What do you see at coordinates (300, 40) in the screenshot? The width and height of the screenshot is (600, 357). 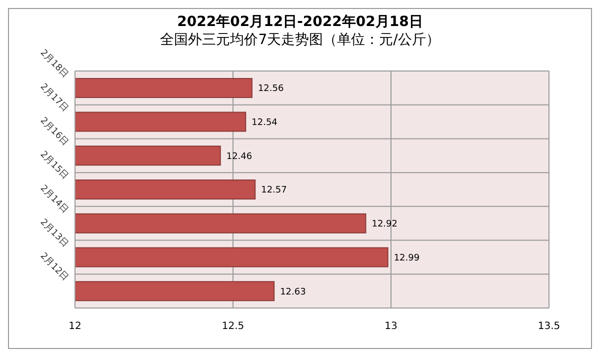 I see `chart-subtitle: 全国外三元均价7天走势图（单位：元/公斤）` at bounding box center [300, 40].